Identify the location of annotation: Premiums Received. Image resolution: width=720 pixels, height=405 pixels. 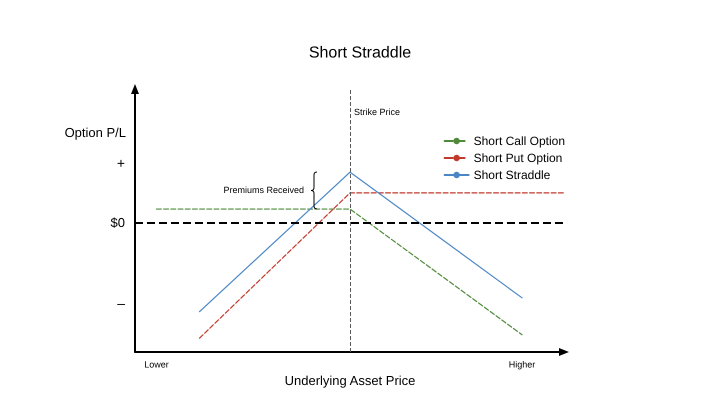
(263, 189).